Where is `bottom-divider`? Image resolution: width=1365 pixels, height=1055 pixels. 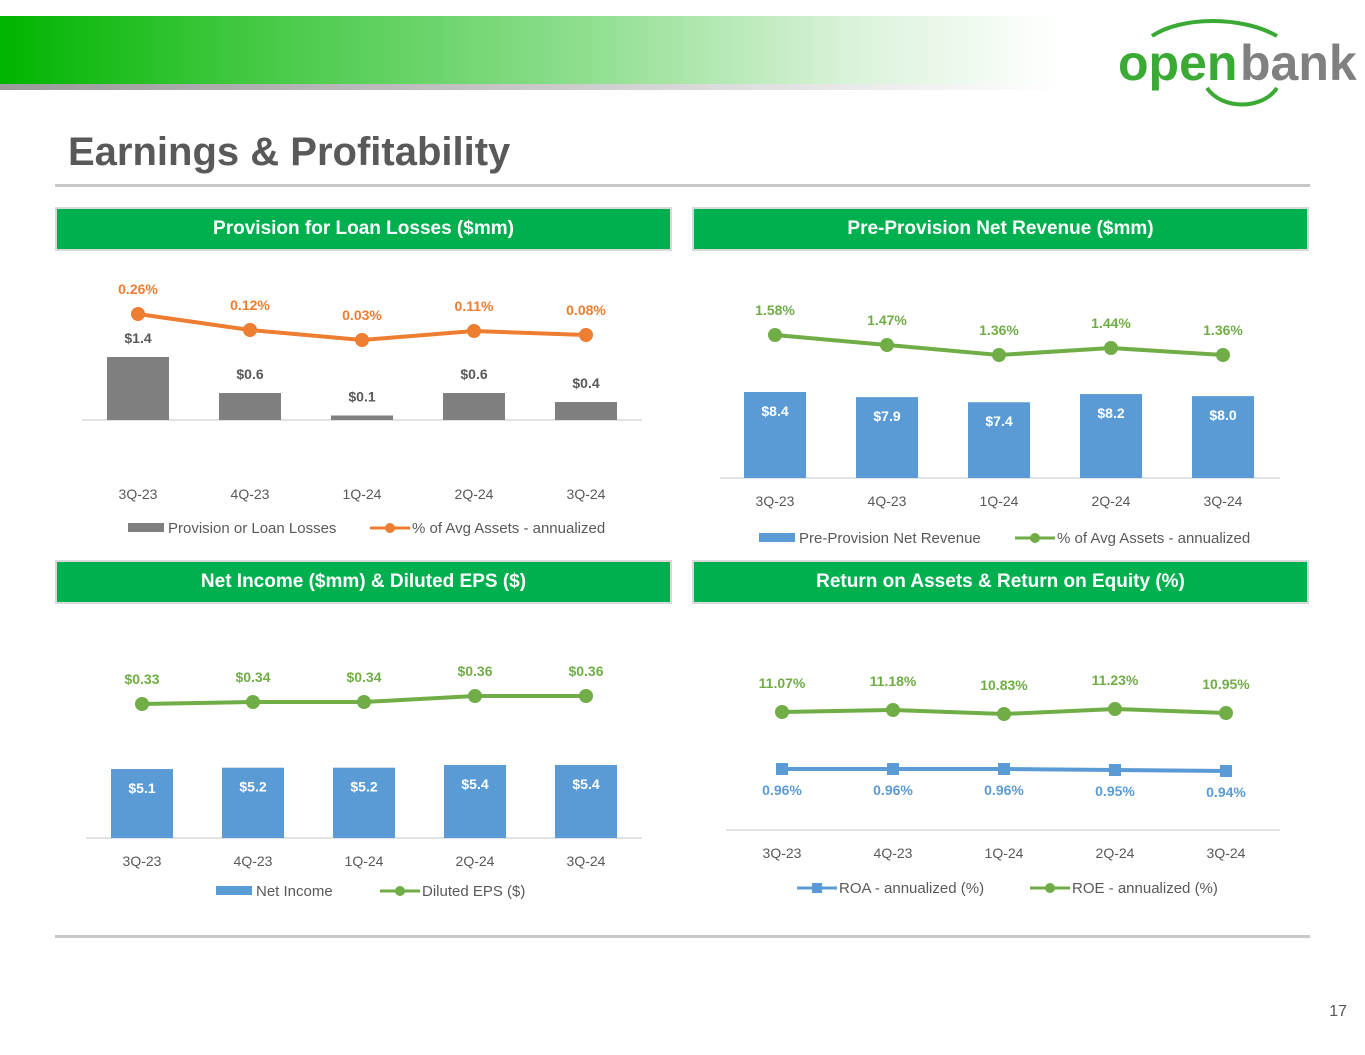 bottom-divider is located at coordinates (682, 936).